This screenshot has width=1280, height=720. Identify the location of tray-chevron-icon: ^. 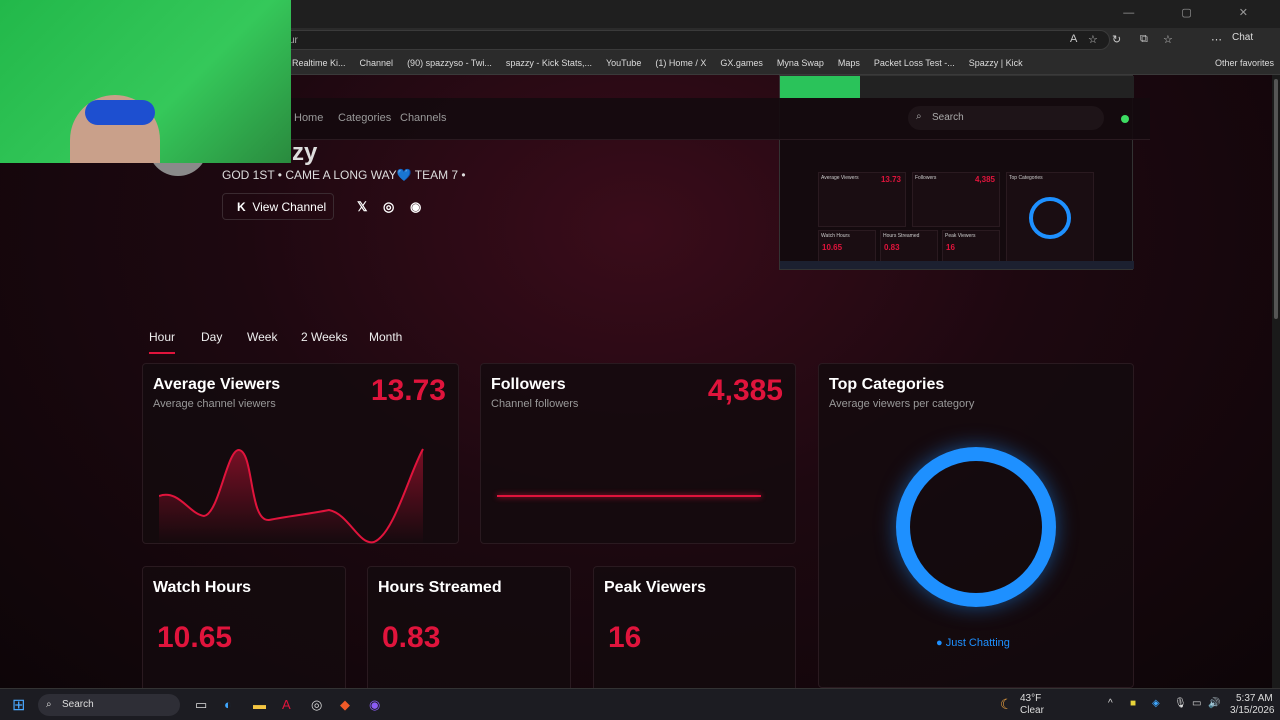
(1110, 703).